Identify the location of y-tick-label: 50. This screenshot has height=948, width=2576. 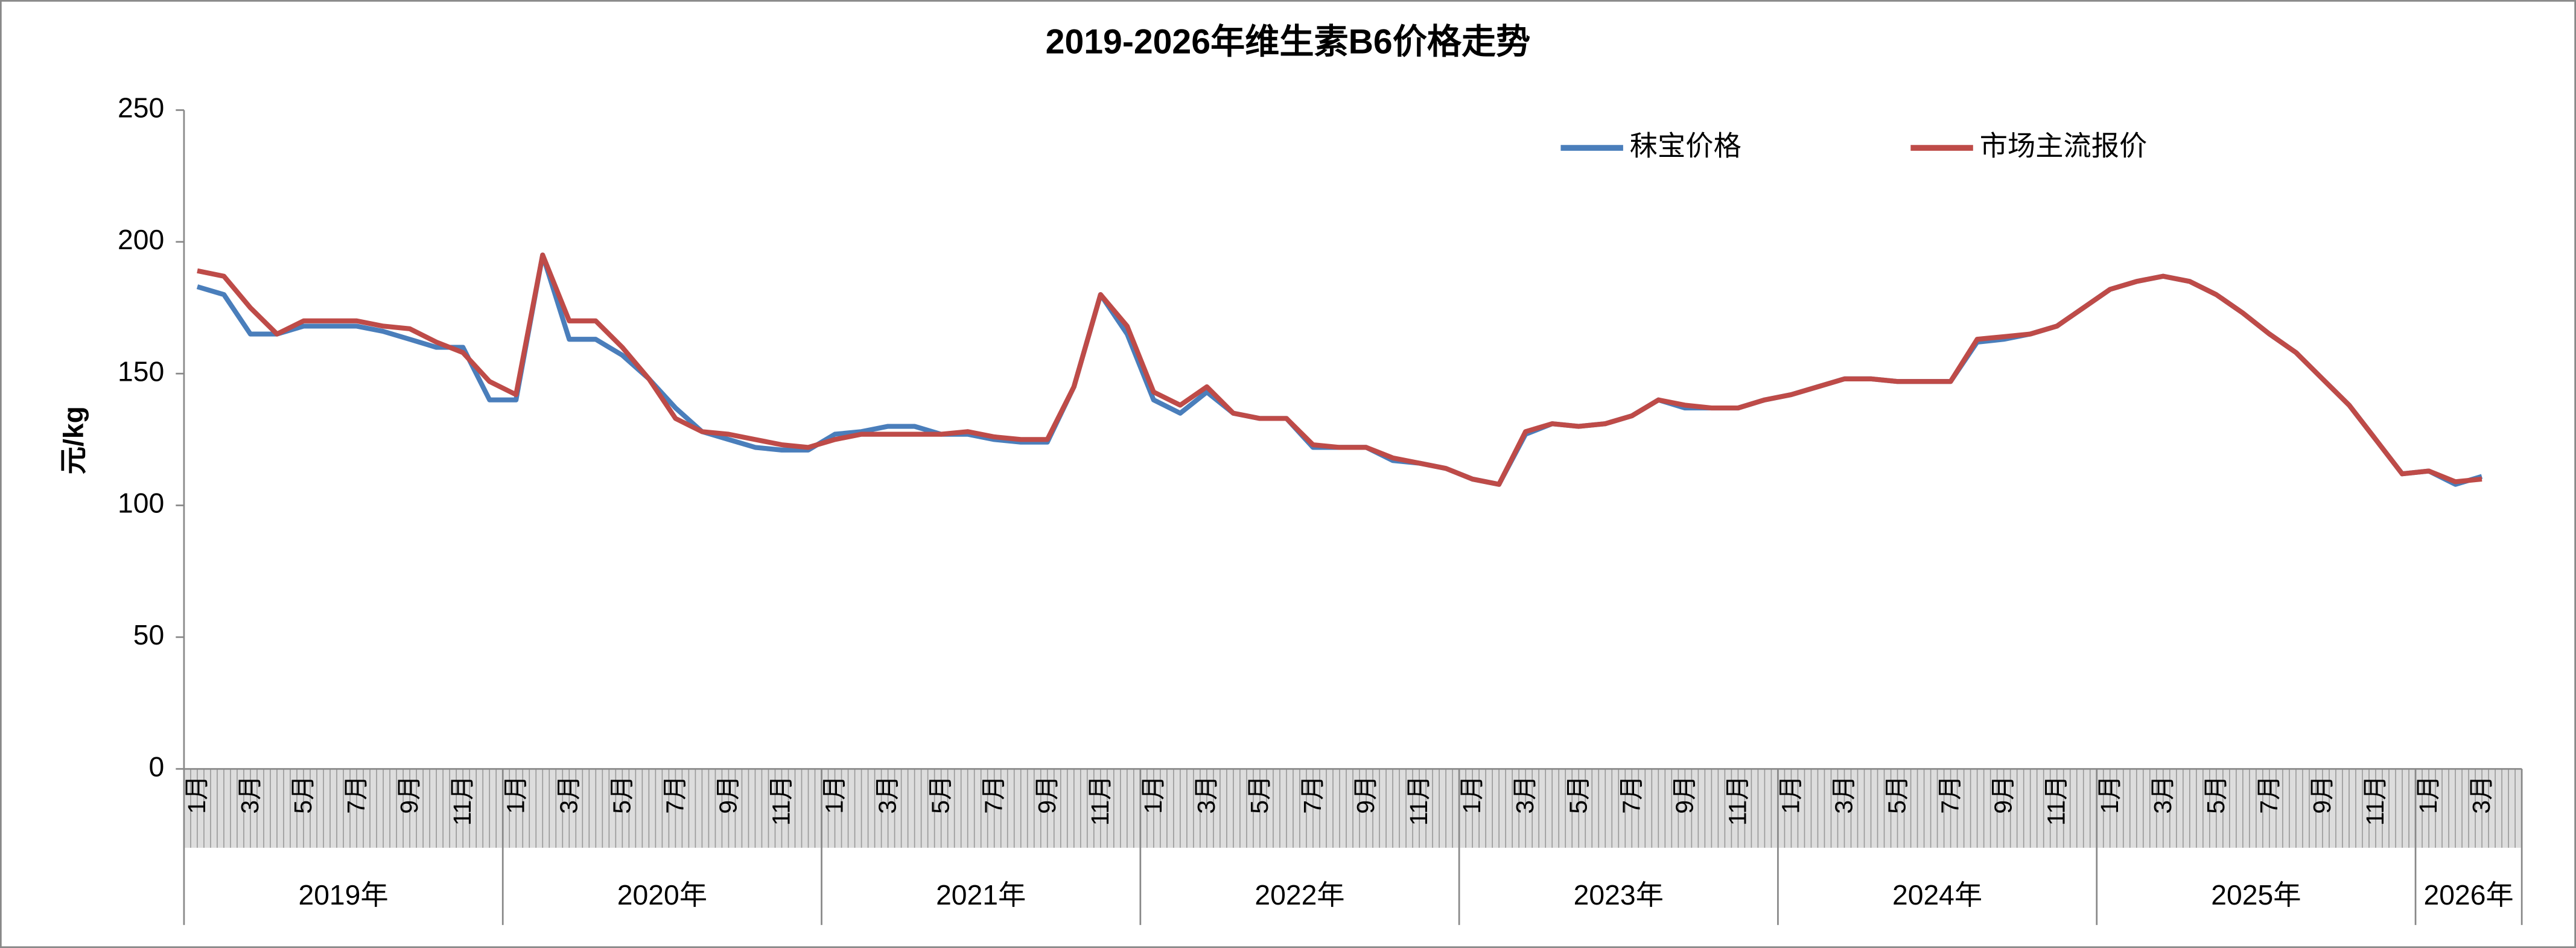
(149, 635).